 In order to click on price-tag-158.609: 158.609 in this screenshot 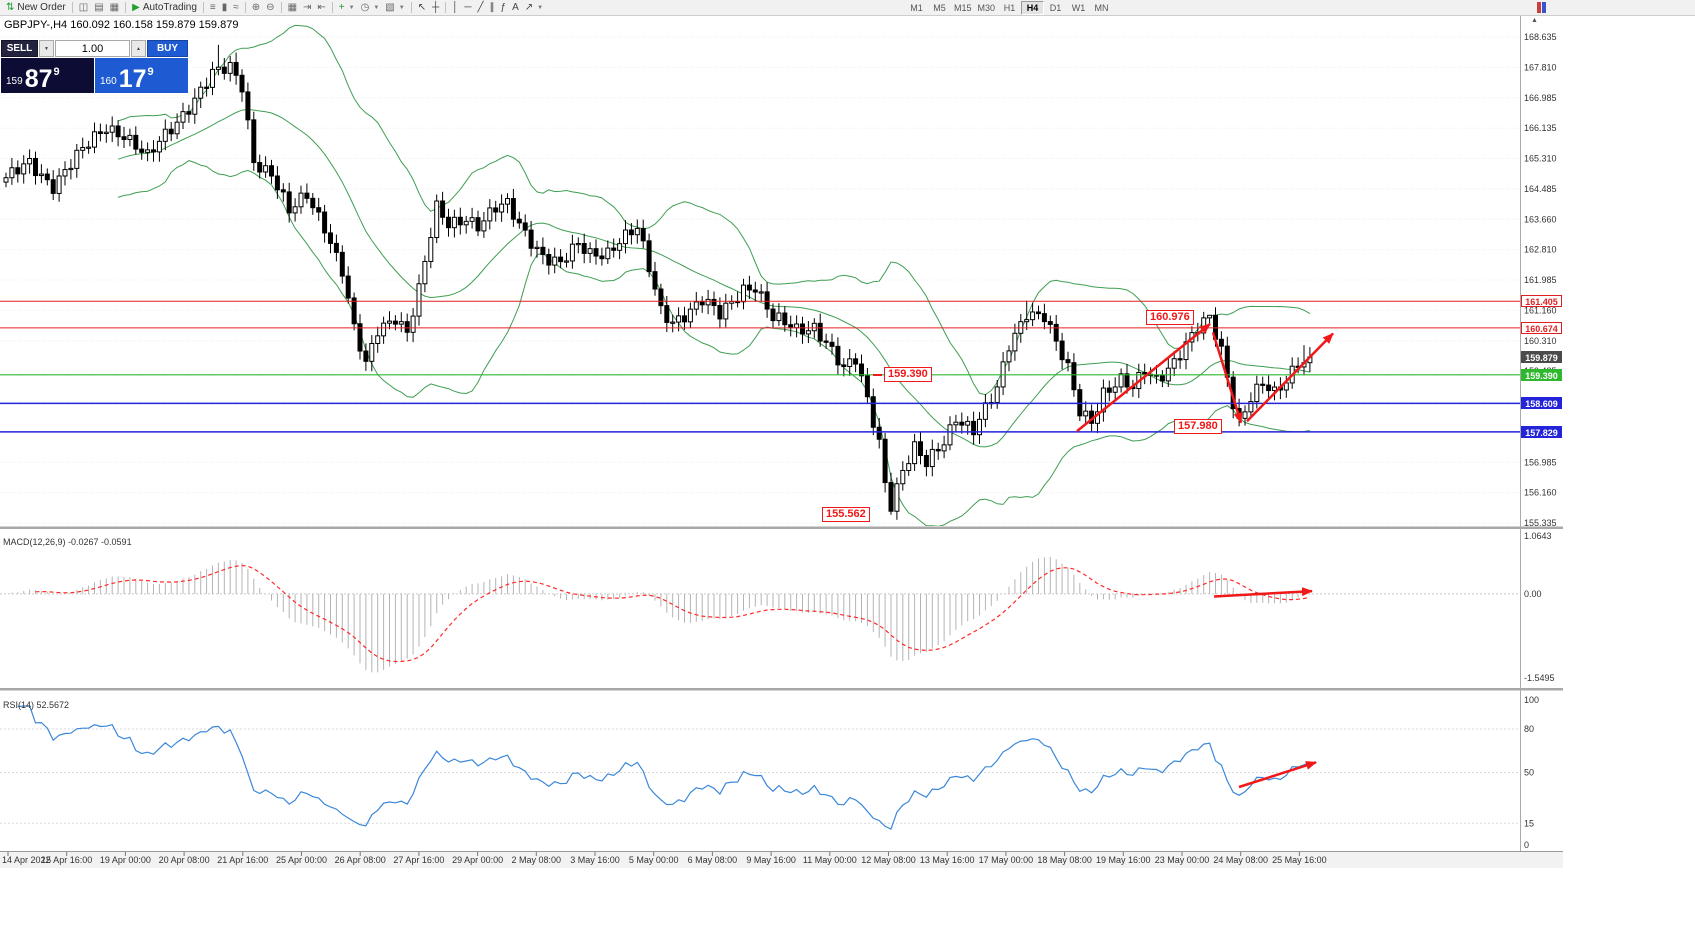, I will do `click(1541, 403)`.